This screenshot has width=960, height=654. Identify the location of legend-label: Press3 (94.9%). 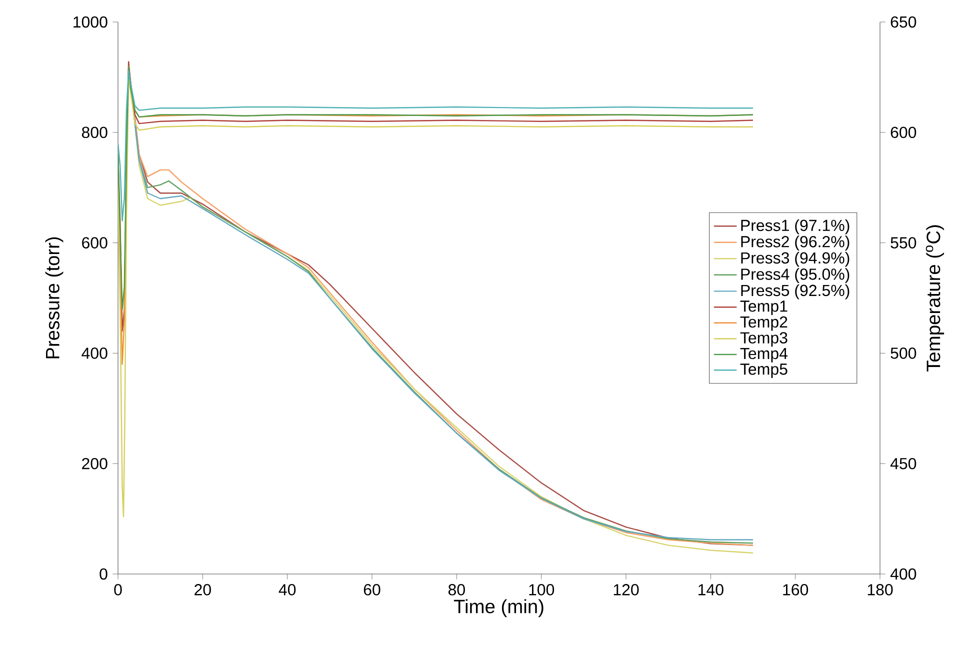
(795, 259).